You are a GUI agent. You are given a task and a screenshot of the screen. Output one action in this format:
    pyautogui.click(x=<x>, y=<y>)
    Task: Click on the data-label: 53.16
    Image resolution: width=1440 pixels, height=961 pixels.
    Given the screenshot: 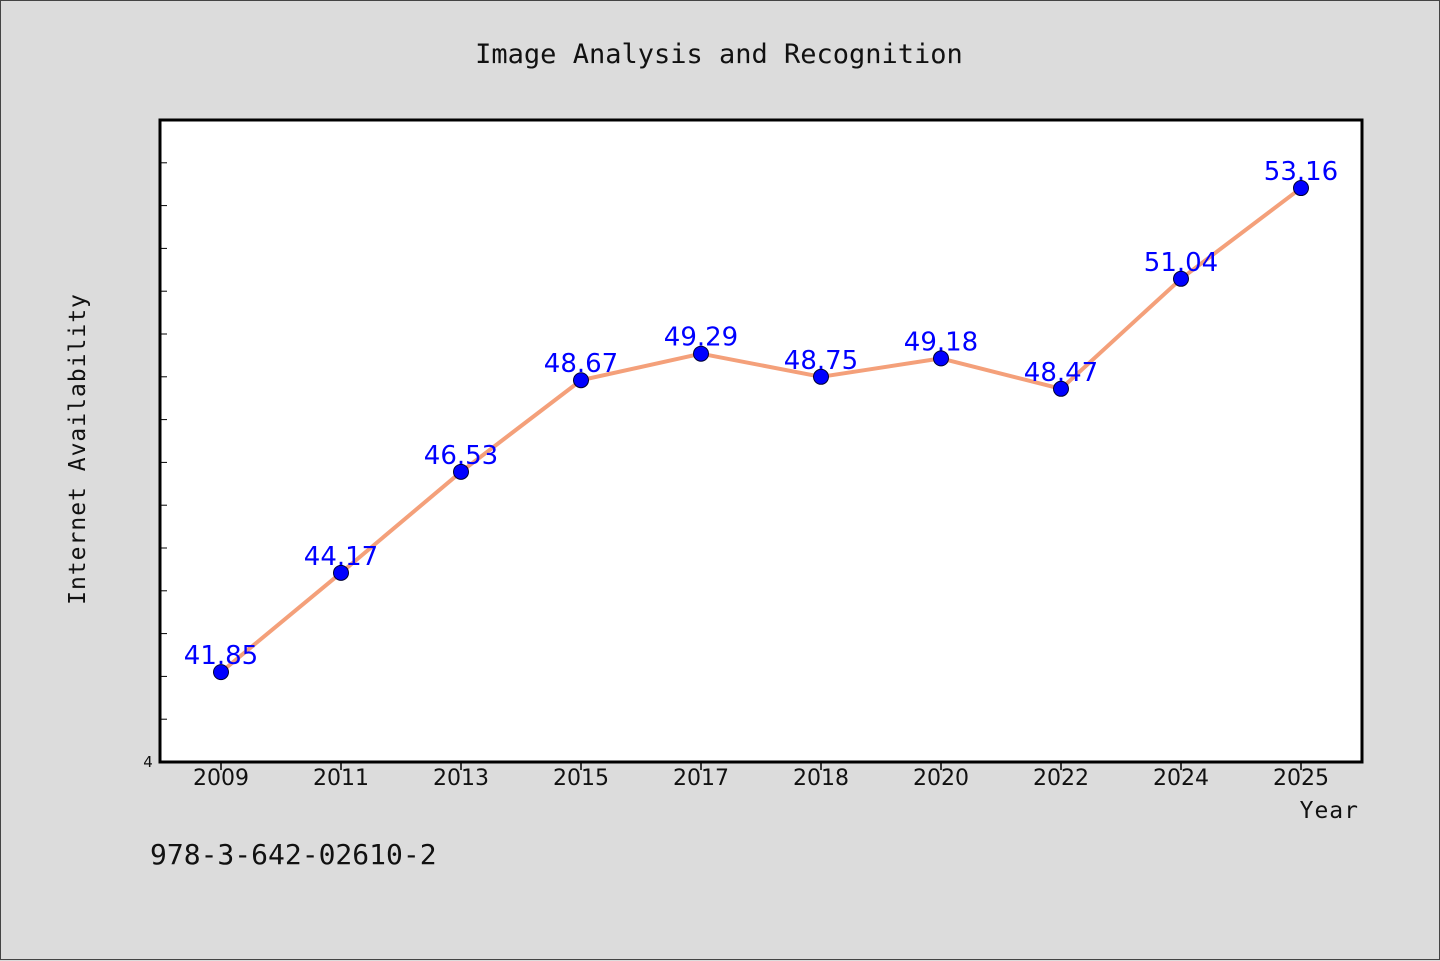 What is the action you would take?
    pyautogui.click(x=1301, y=172)
    